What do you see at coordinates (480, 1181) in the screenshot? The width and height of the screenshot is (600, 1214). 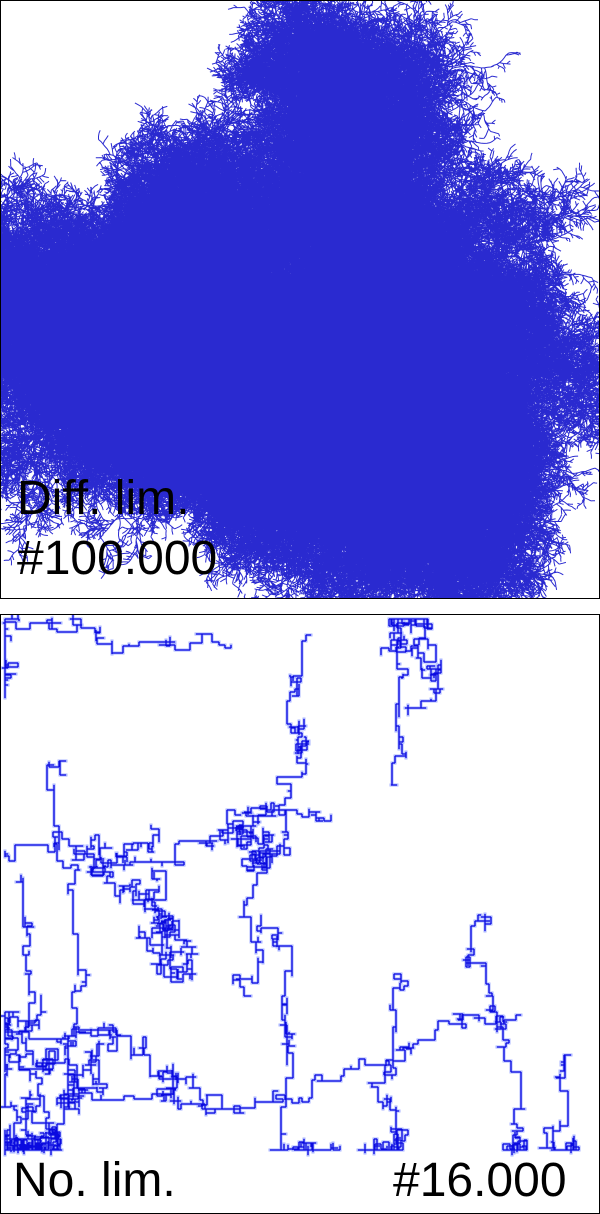 I see `particle-count: #16.000` at bounding box center [480, 1181].